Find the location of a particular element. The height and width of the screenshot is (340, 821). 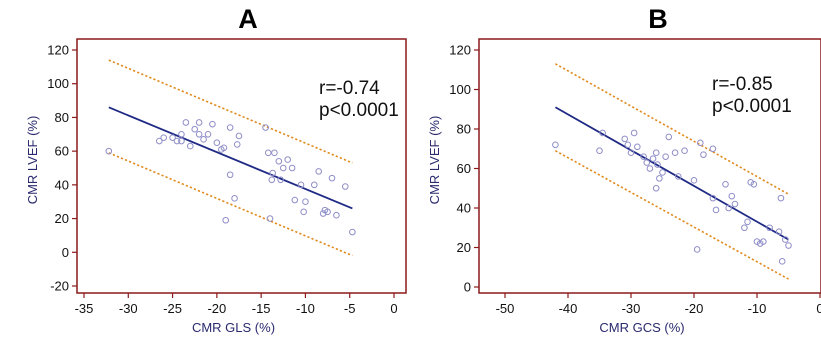

panel-b-ytick-label: 80 is located at coordinates (464, 129).